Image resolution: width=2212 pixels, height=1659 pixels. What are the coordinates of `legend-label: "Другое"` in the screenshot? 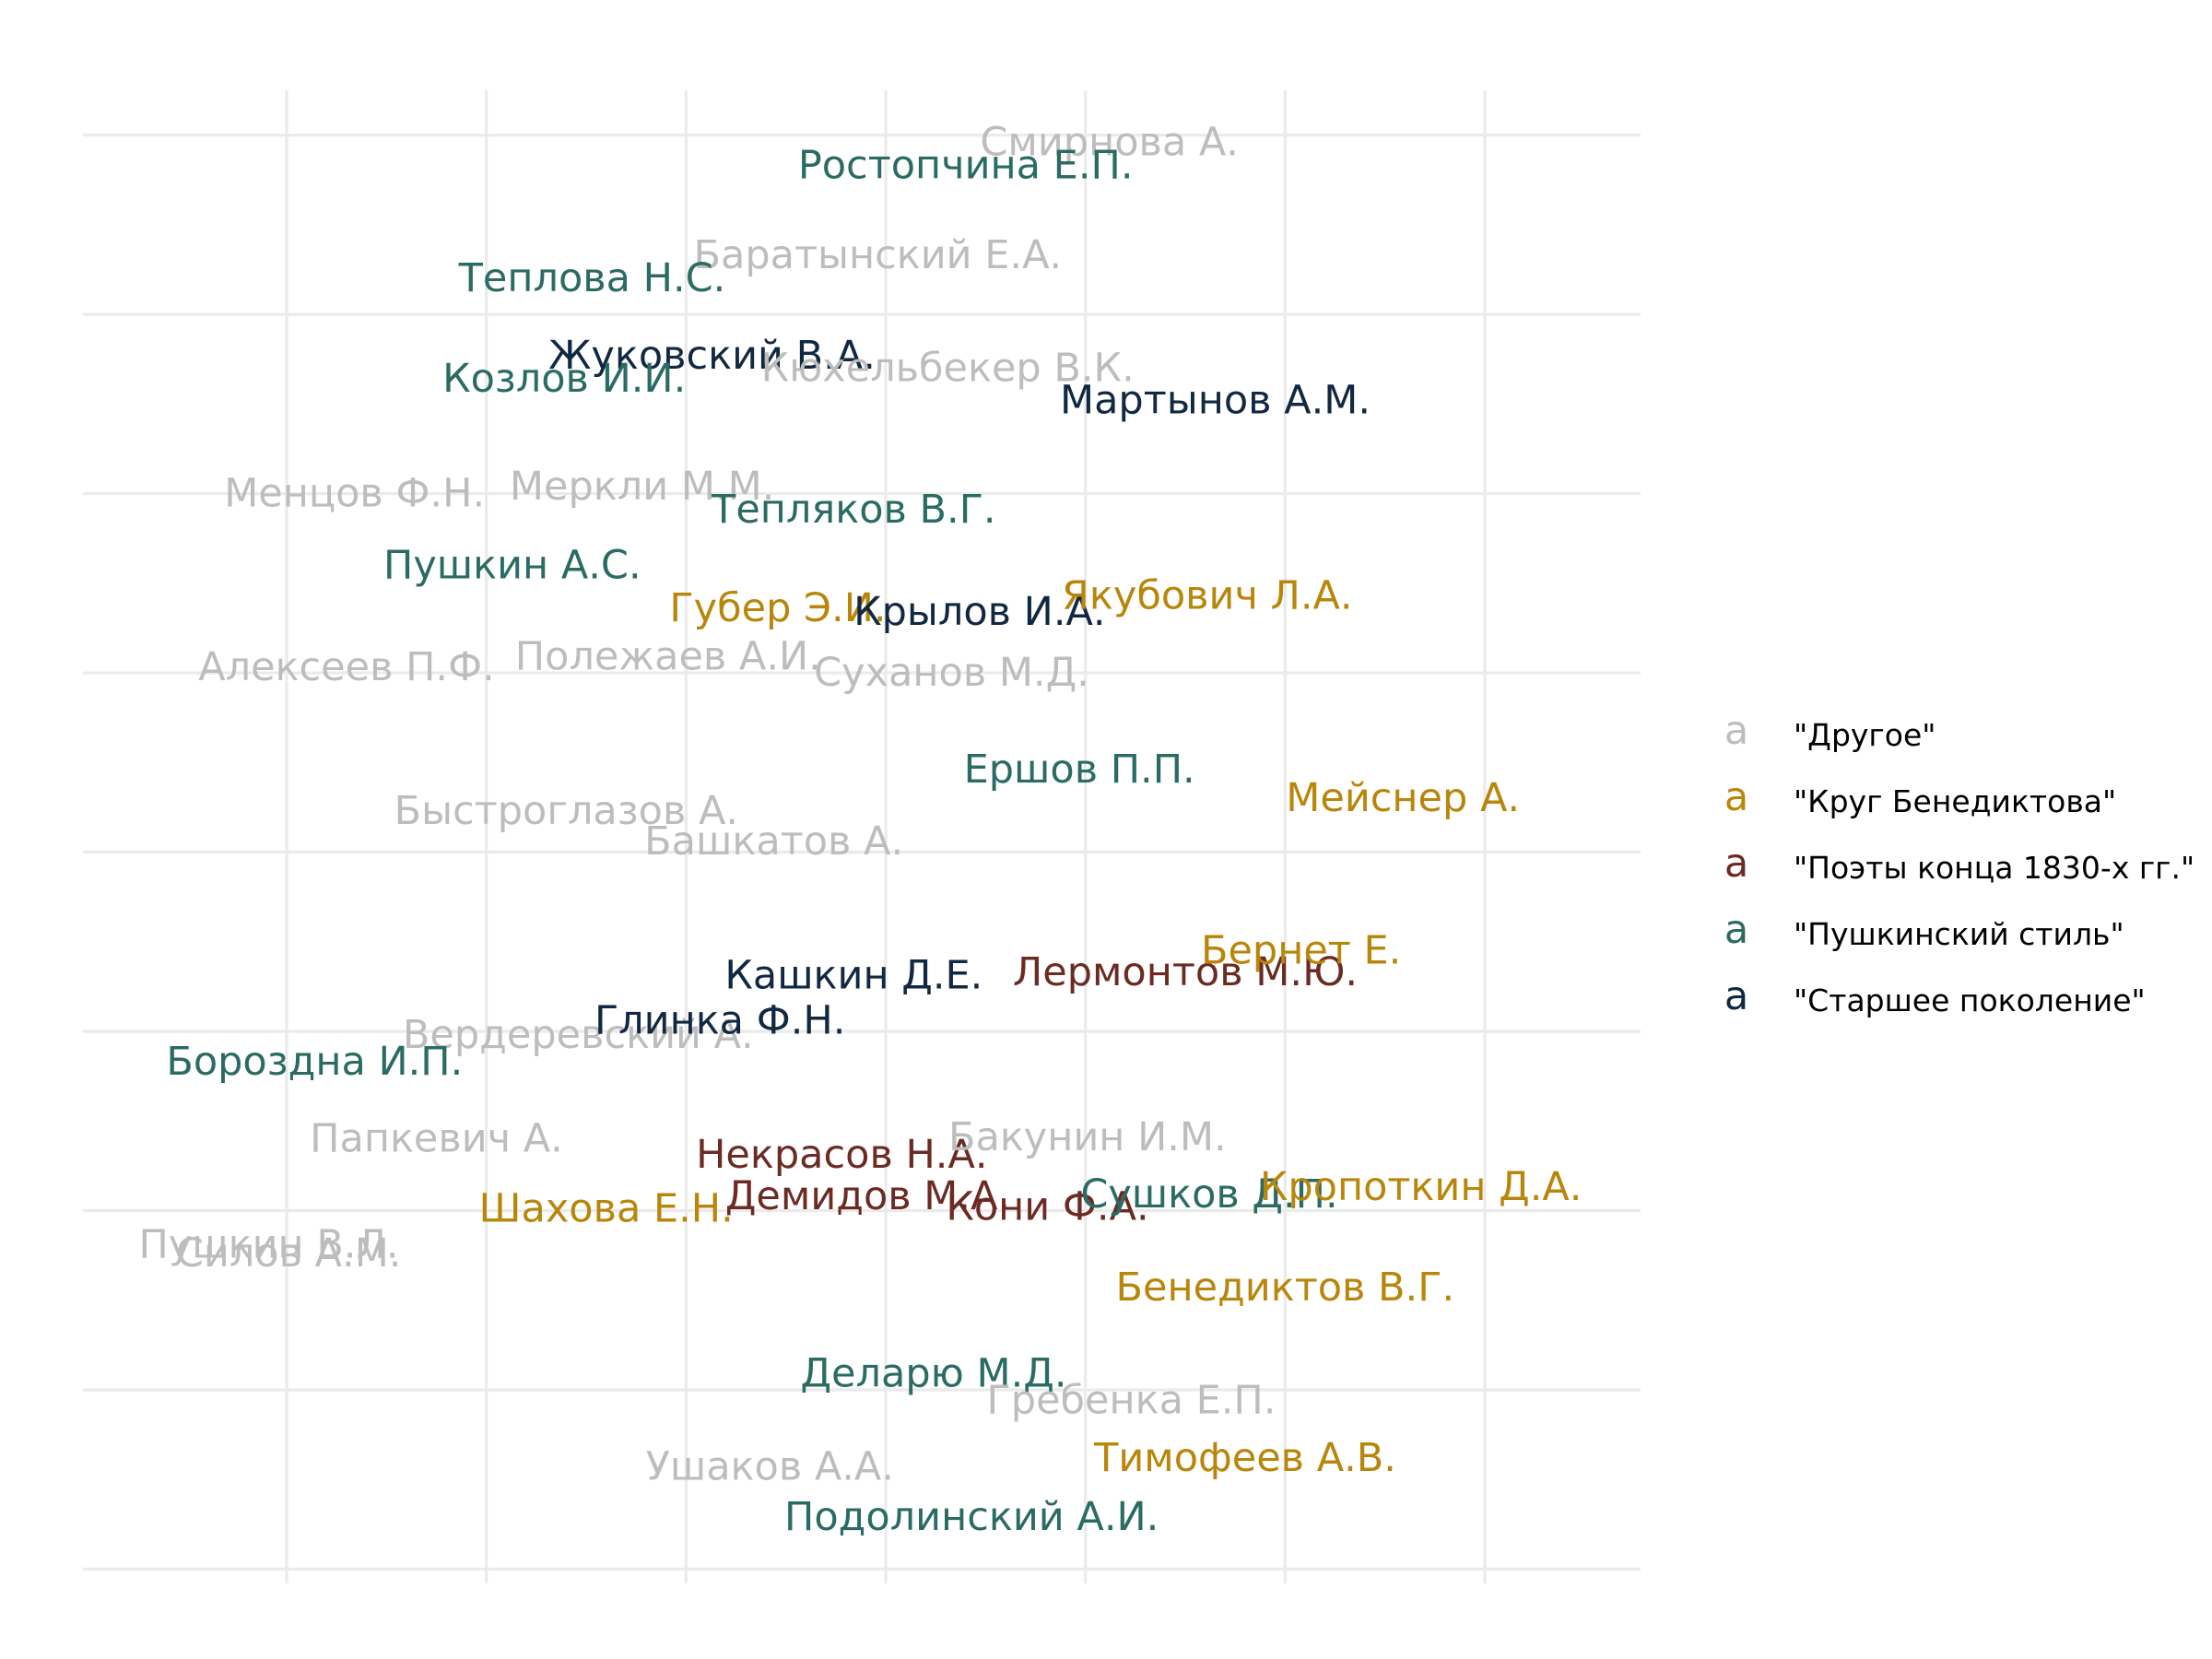 It's located at (1865, 735).